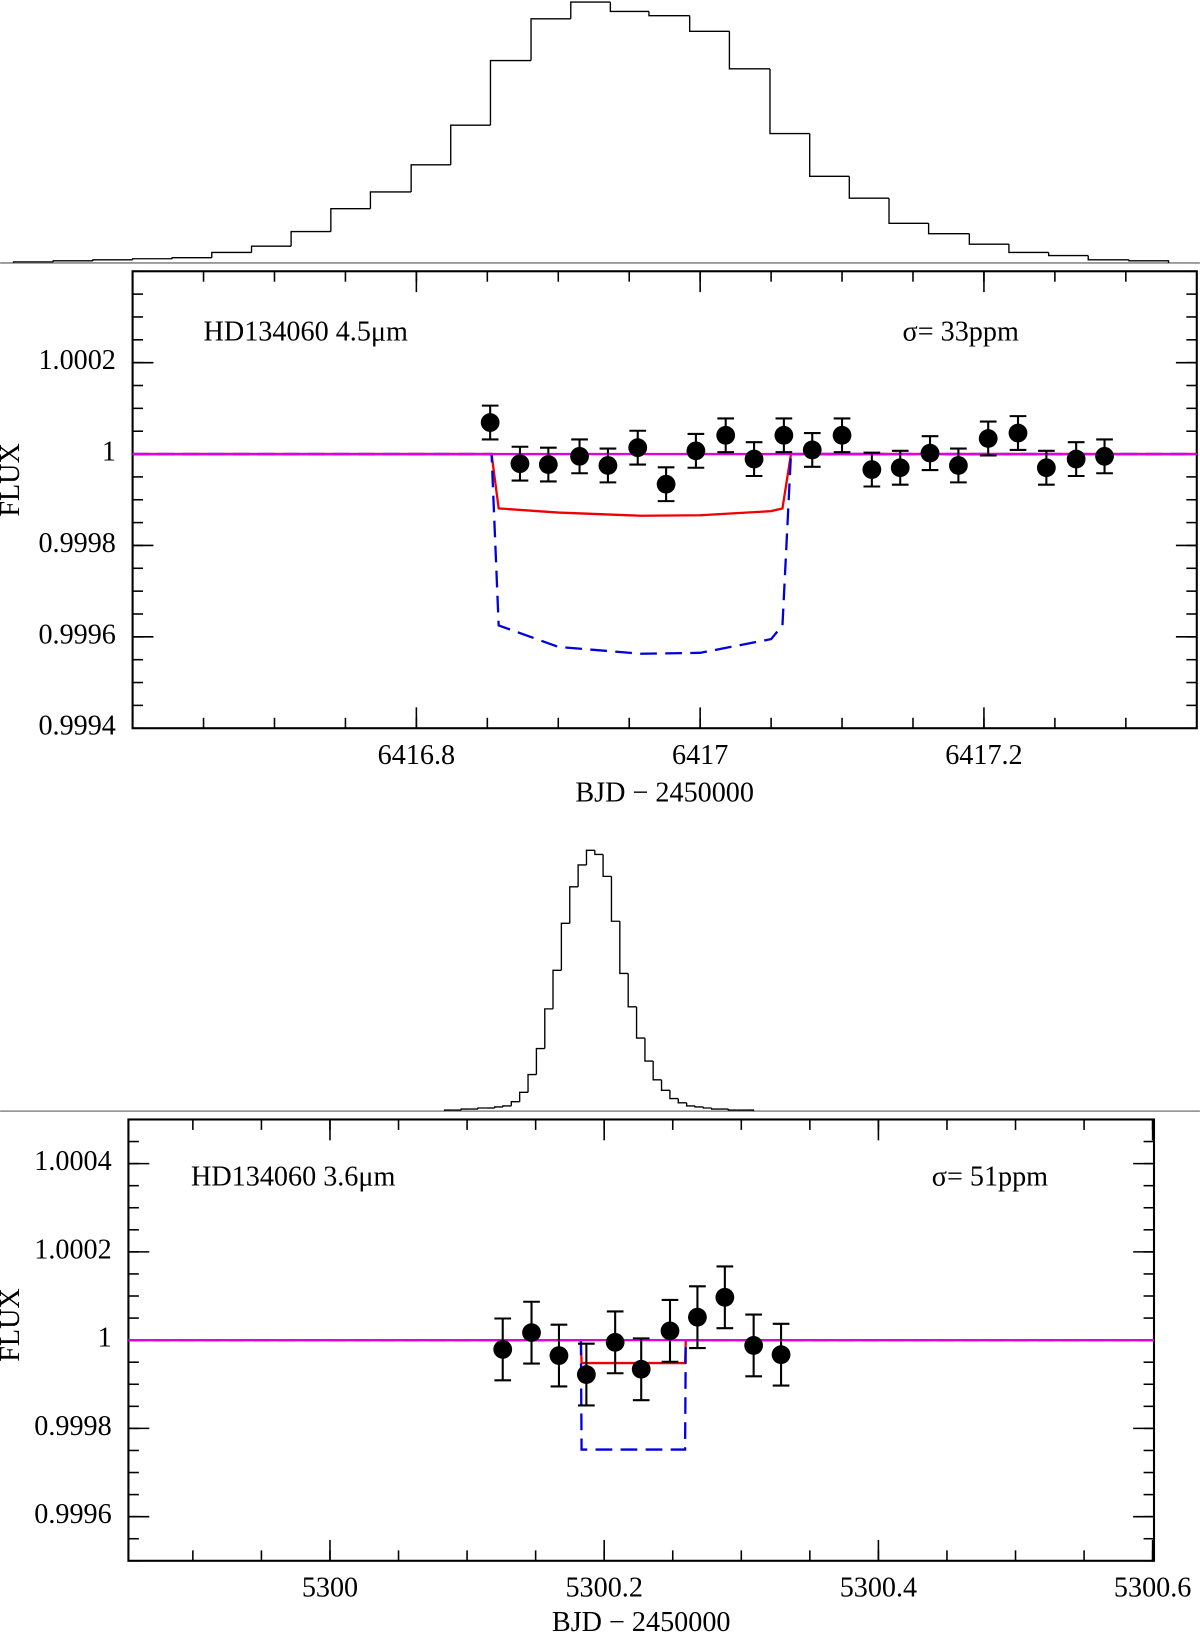 The height and width of the screenshot is (1638, 1200). I want to click on x-tick-label: 5300, so click(330, 1587).